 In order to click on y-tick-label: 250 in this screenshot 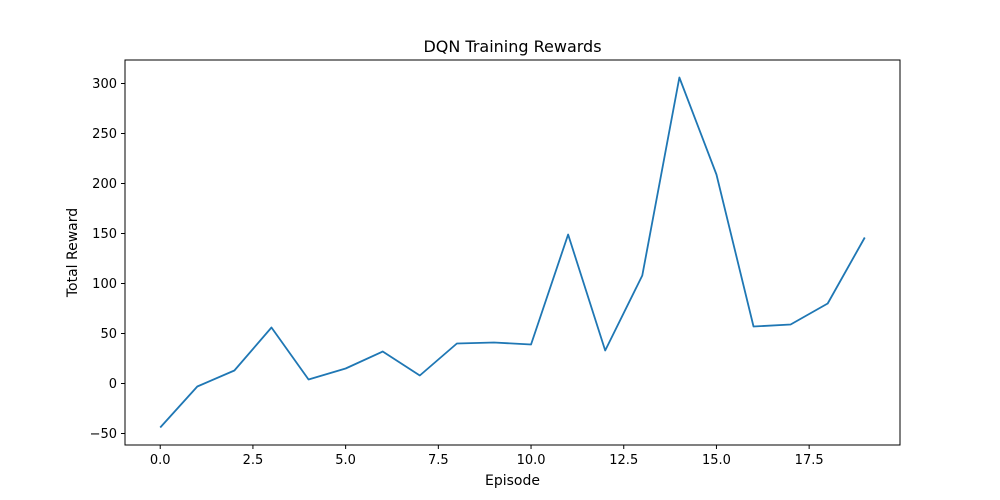, I will do `click(104, 134)`.